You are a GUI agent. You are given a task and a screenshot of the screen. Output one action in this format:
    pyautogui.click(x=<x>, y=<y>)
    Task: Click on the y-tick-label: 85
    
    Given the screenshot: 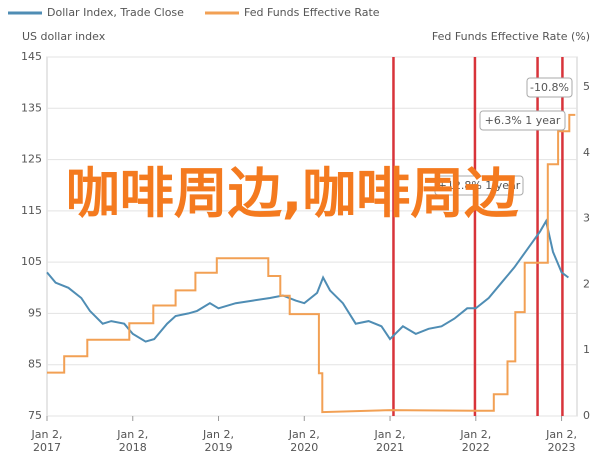 What is the action you would take?
    pyautogui.click(x=35, y=364)
    